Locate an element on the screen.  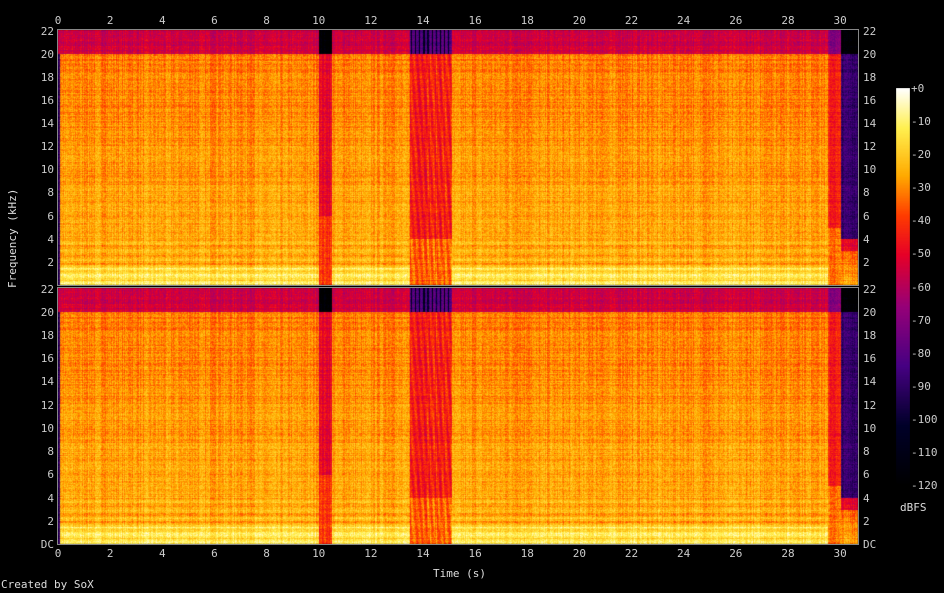
y-tick-right-ch2: 8 is located at coordinates (866, 452).